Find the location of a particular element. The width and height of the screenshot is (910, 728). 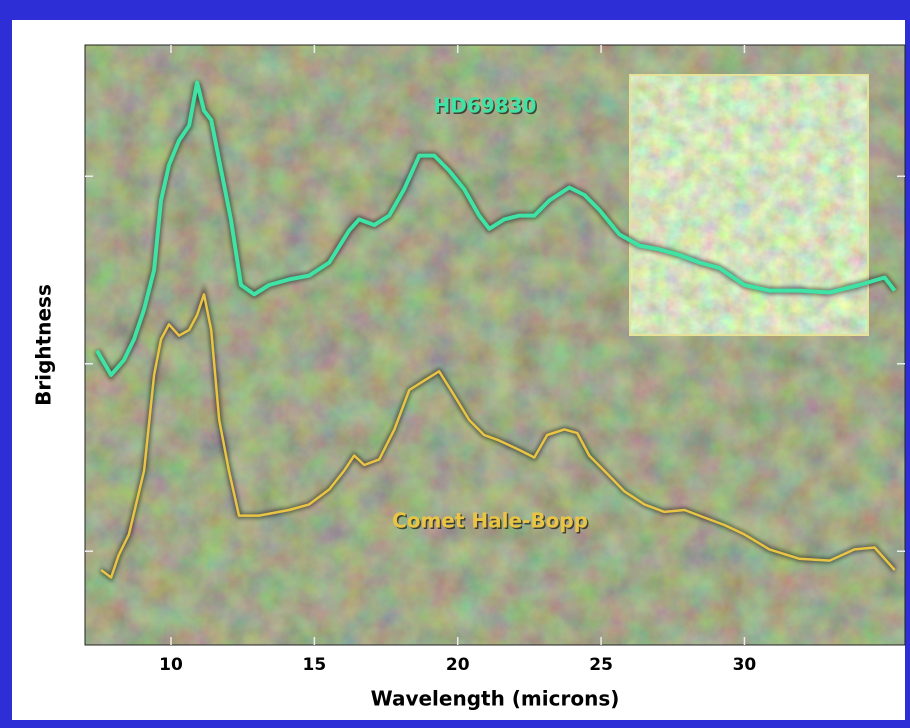

series-label: HD69830 is located at coordinates (485, 106).